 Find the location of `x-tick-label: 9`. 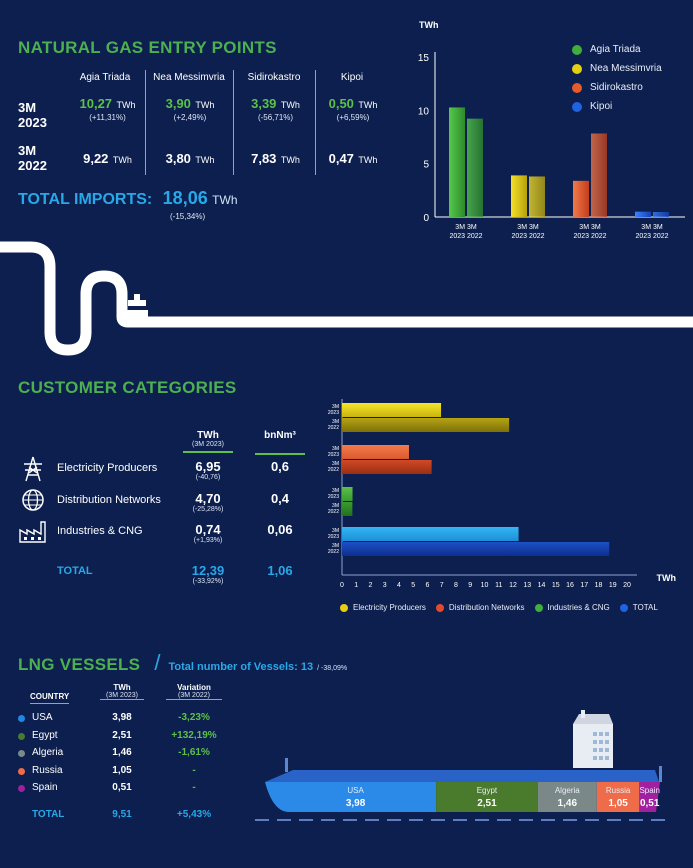

x-tick-label: 9 is located at coordinates (470, 585).